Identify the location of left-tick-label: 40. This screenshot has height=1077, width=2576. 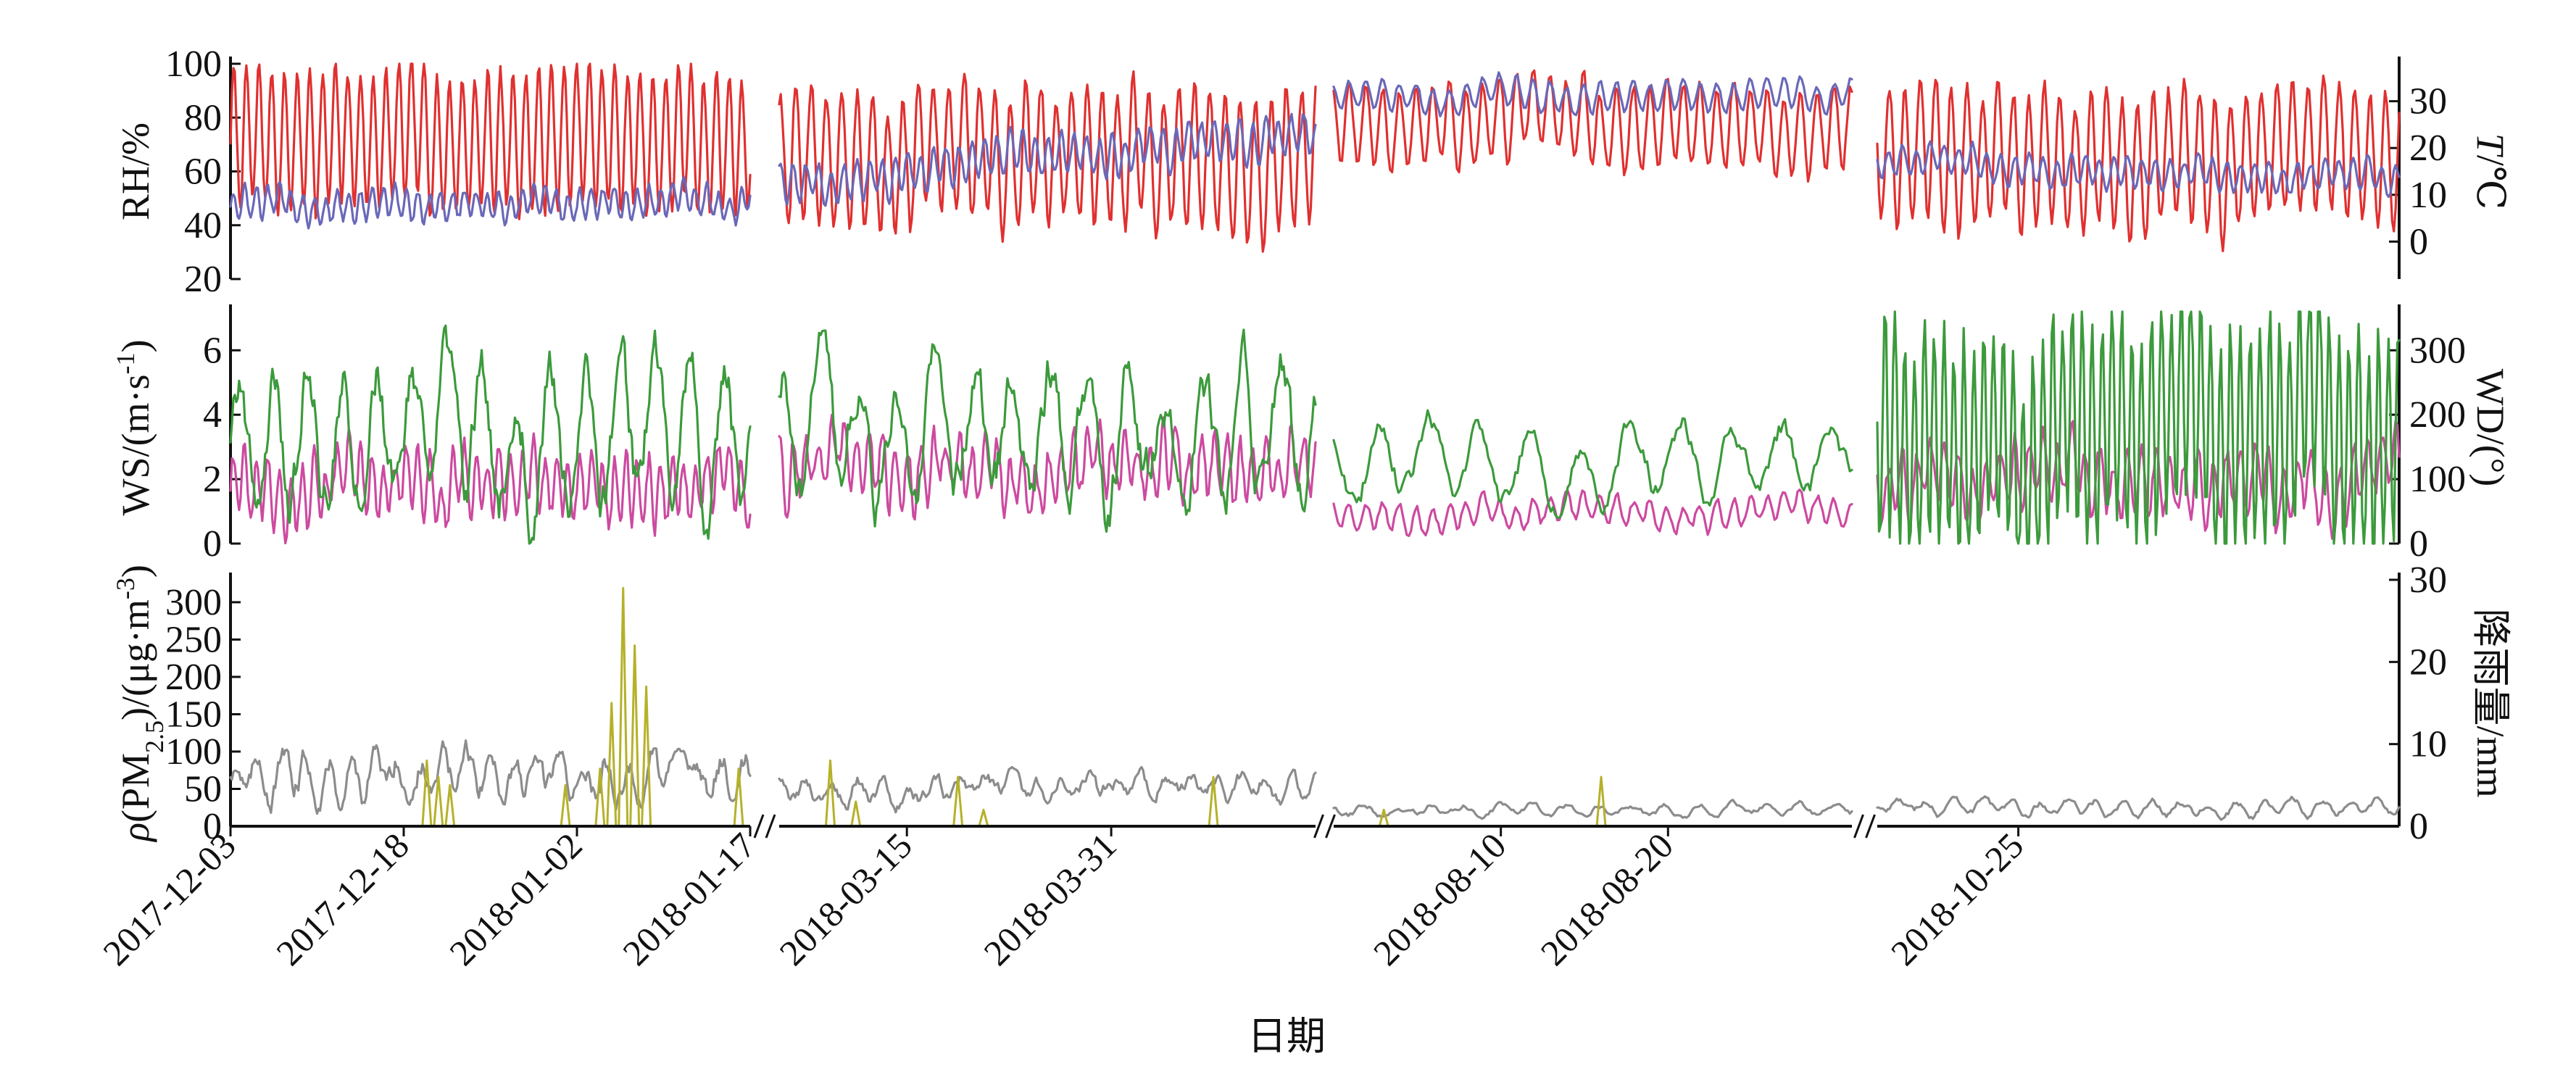
(203, 225).